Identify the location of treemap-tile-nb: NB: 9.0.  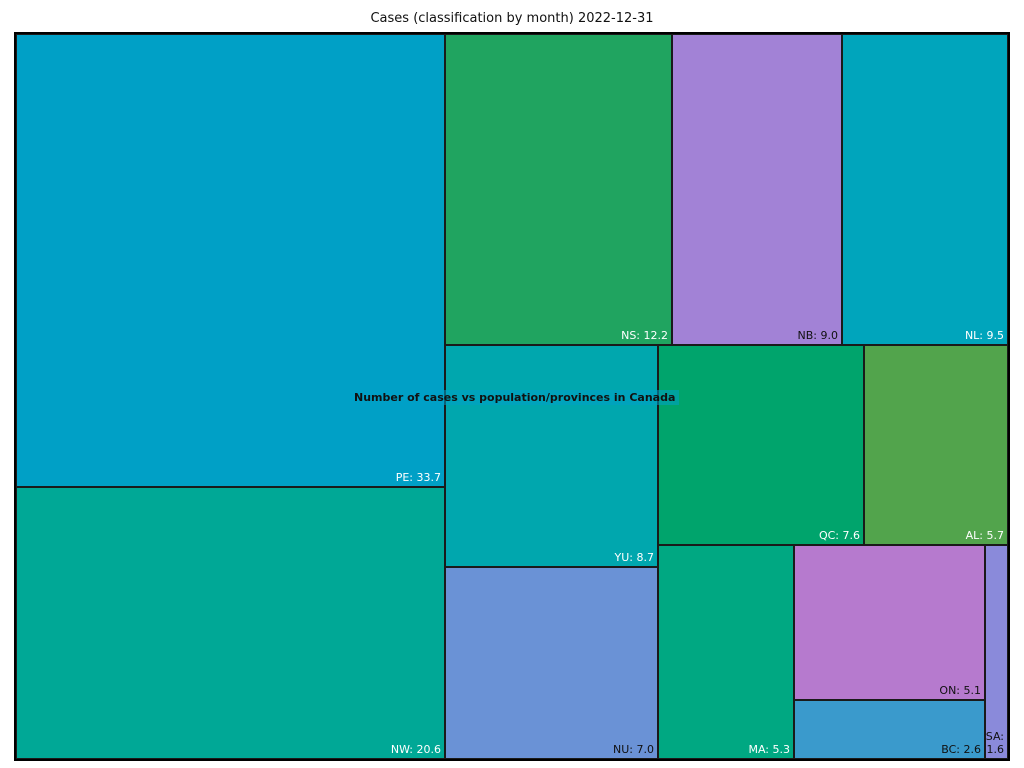
(757, 189).